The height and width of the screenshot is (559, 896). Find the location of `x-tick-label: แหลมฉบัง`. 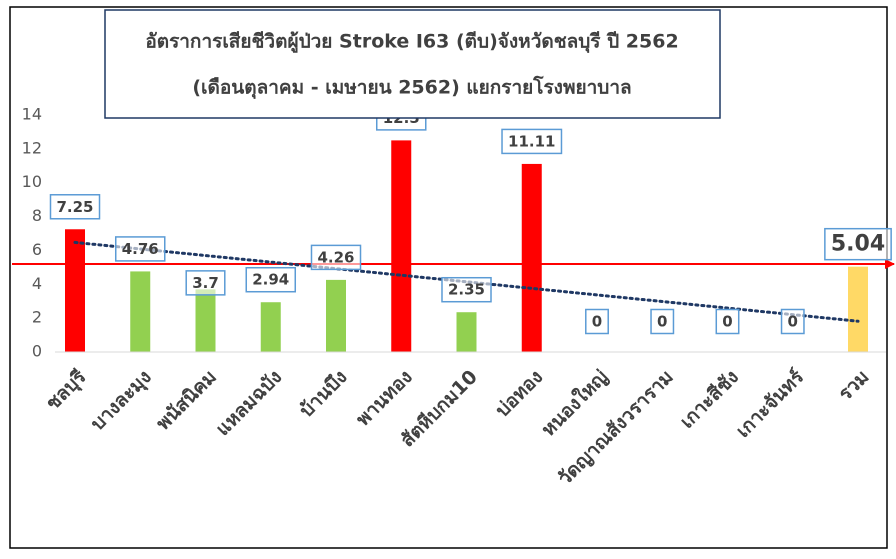

x-tick-label: แหลมฉบัง is located at coordinates (249, 403).